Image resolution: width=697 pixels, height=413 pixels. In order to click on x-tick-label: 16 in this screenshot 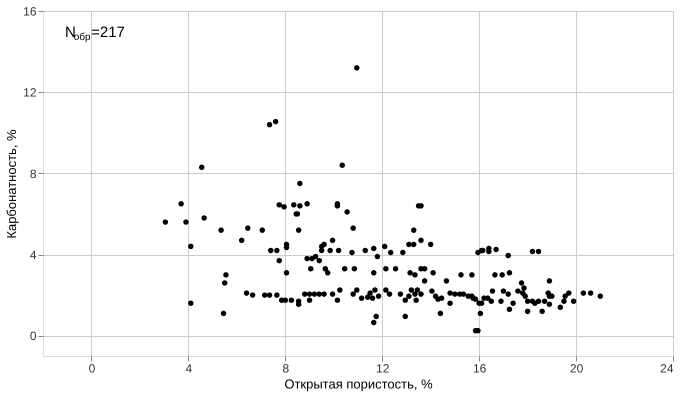, I will do `click(479, 369)`.